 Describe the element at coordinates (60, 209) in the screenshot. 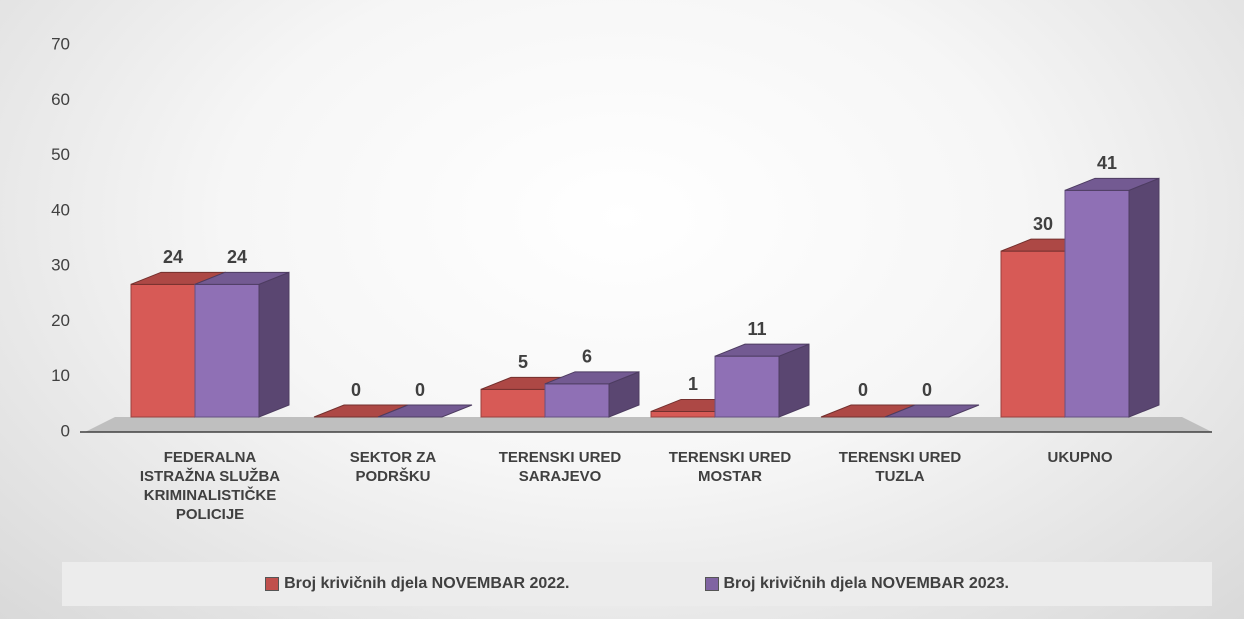

I see `y-tick-label: 40` at that location.